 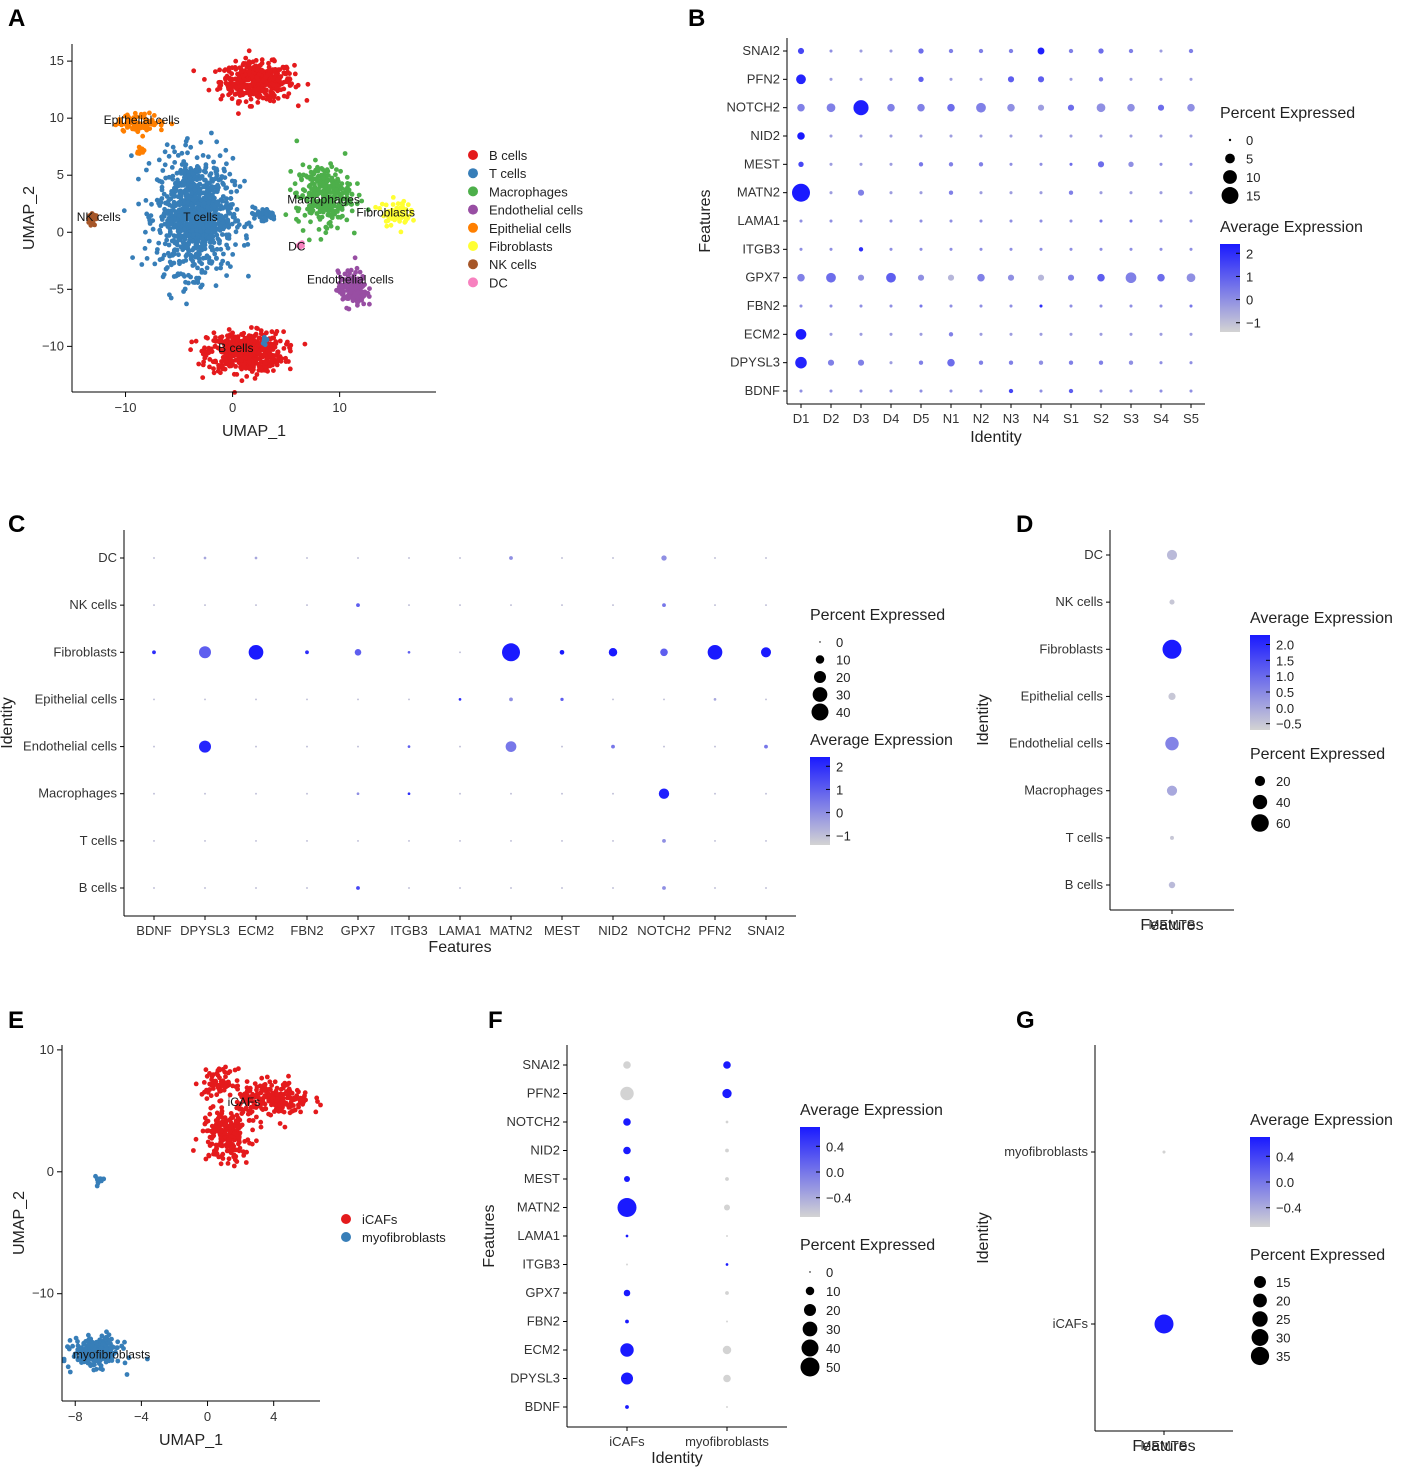 What do you see at coordinates (404, 1237) in the screenshot?
I see `legend-label: myofibroblasts` at bounding box center [404, 1237].